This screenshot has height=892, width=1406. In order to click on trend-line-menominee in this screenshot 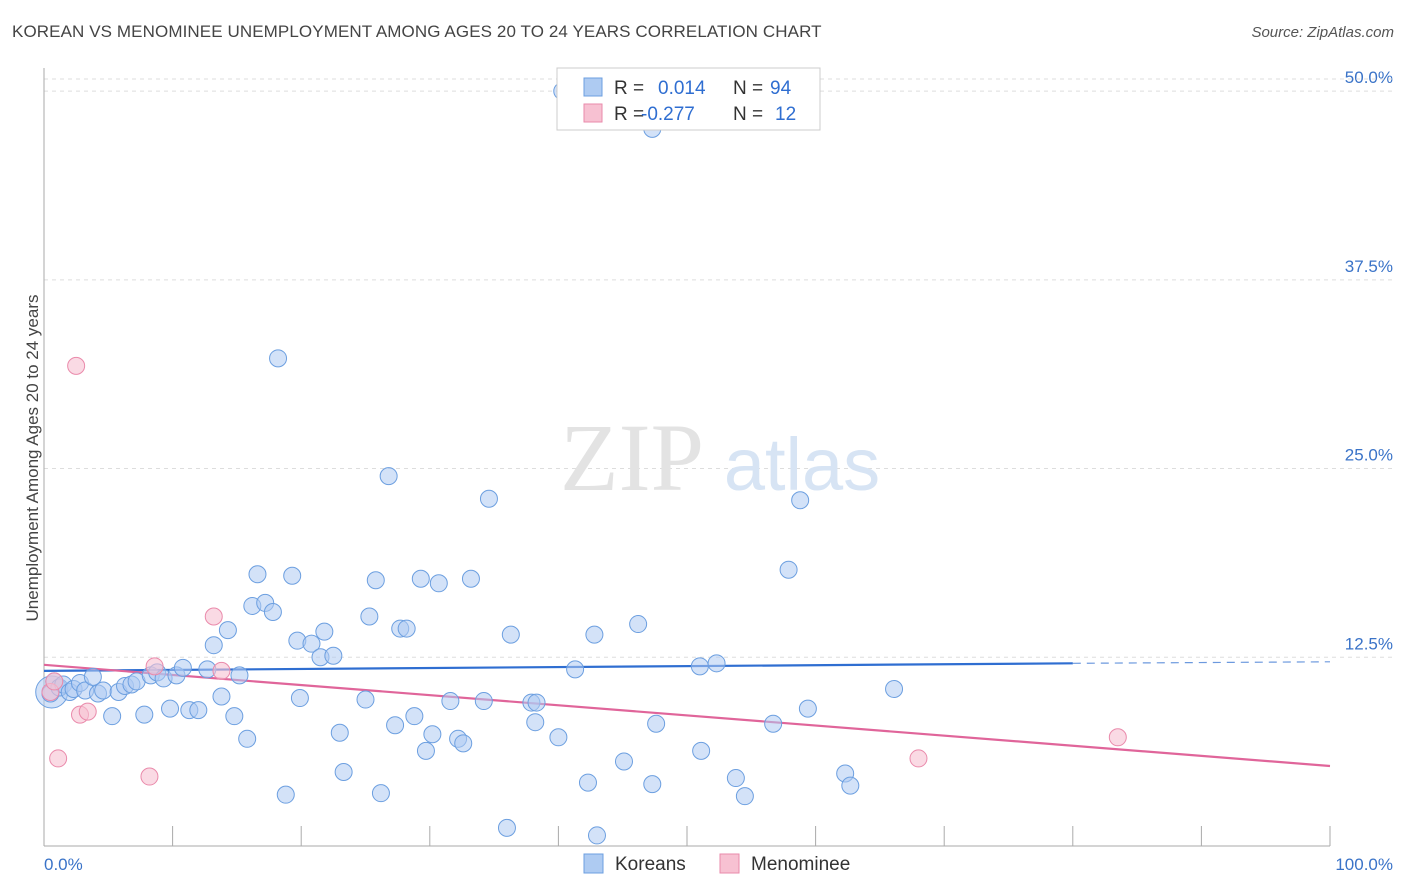, I will do `click(687, 715)`.